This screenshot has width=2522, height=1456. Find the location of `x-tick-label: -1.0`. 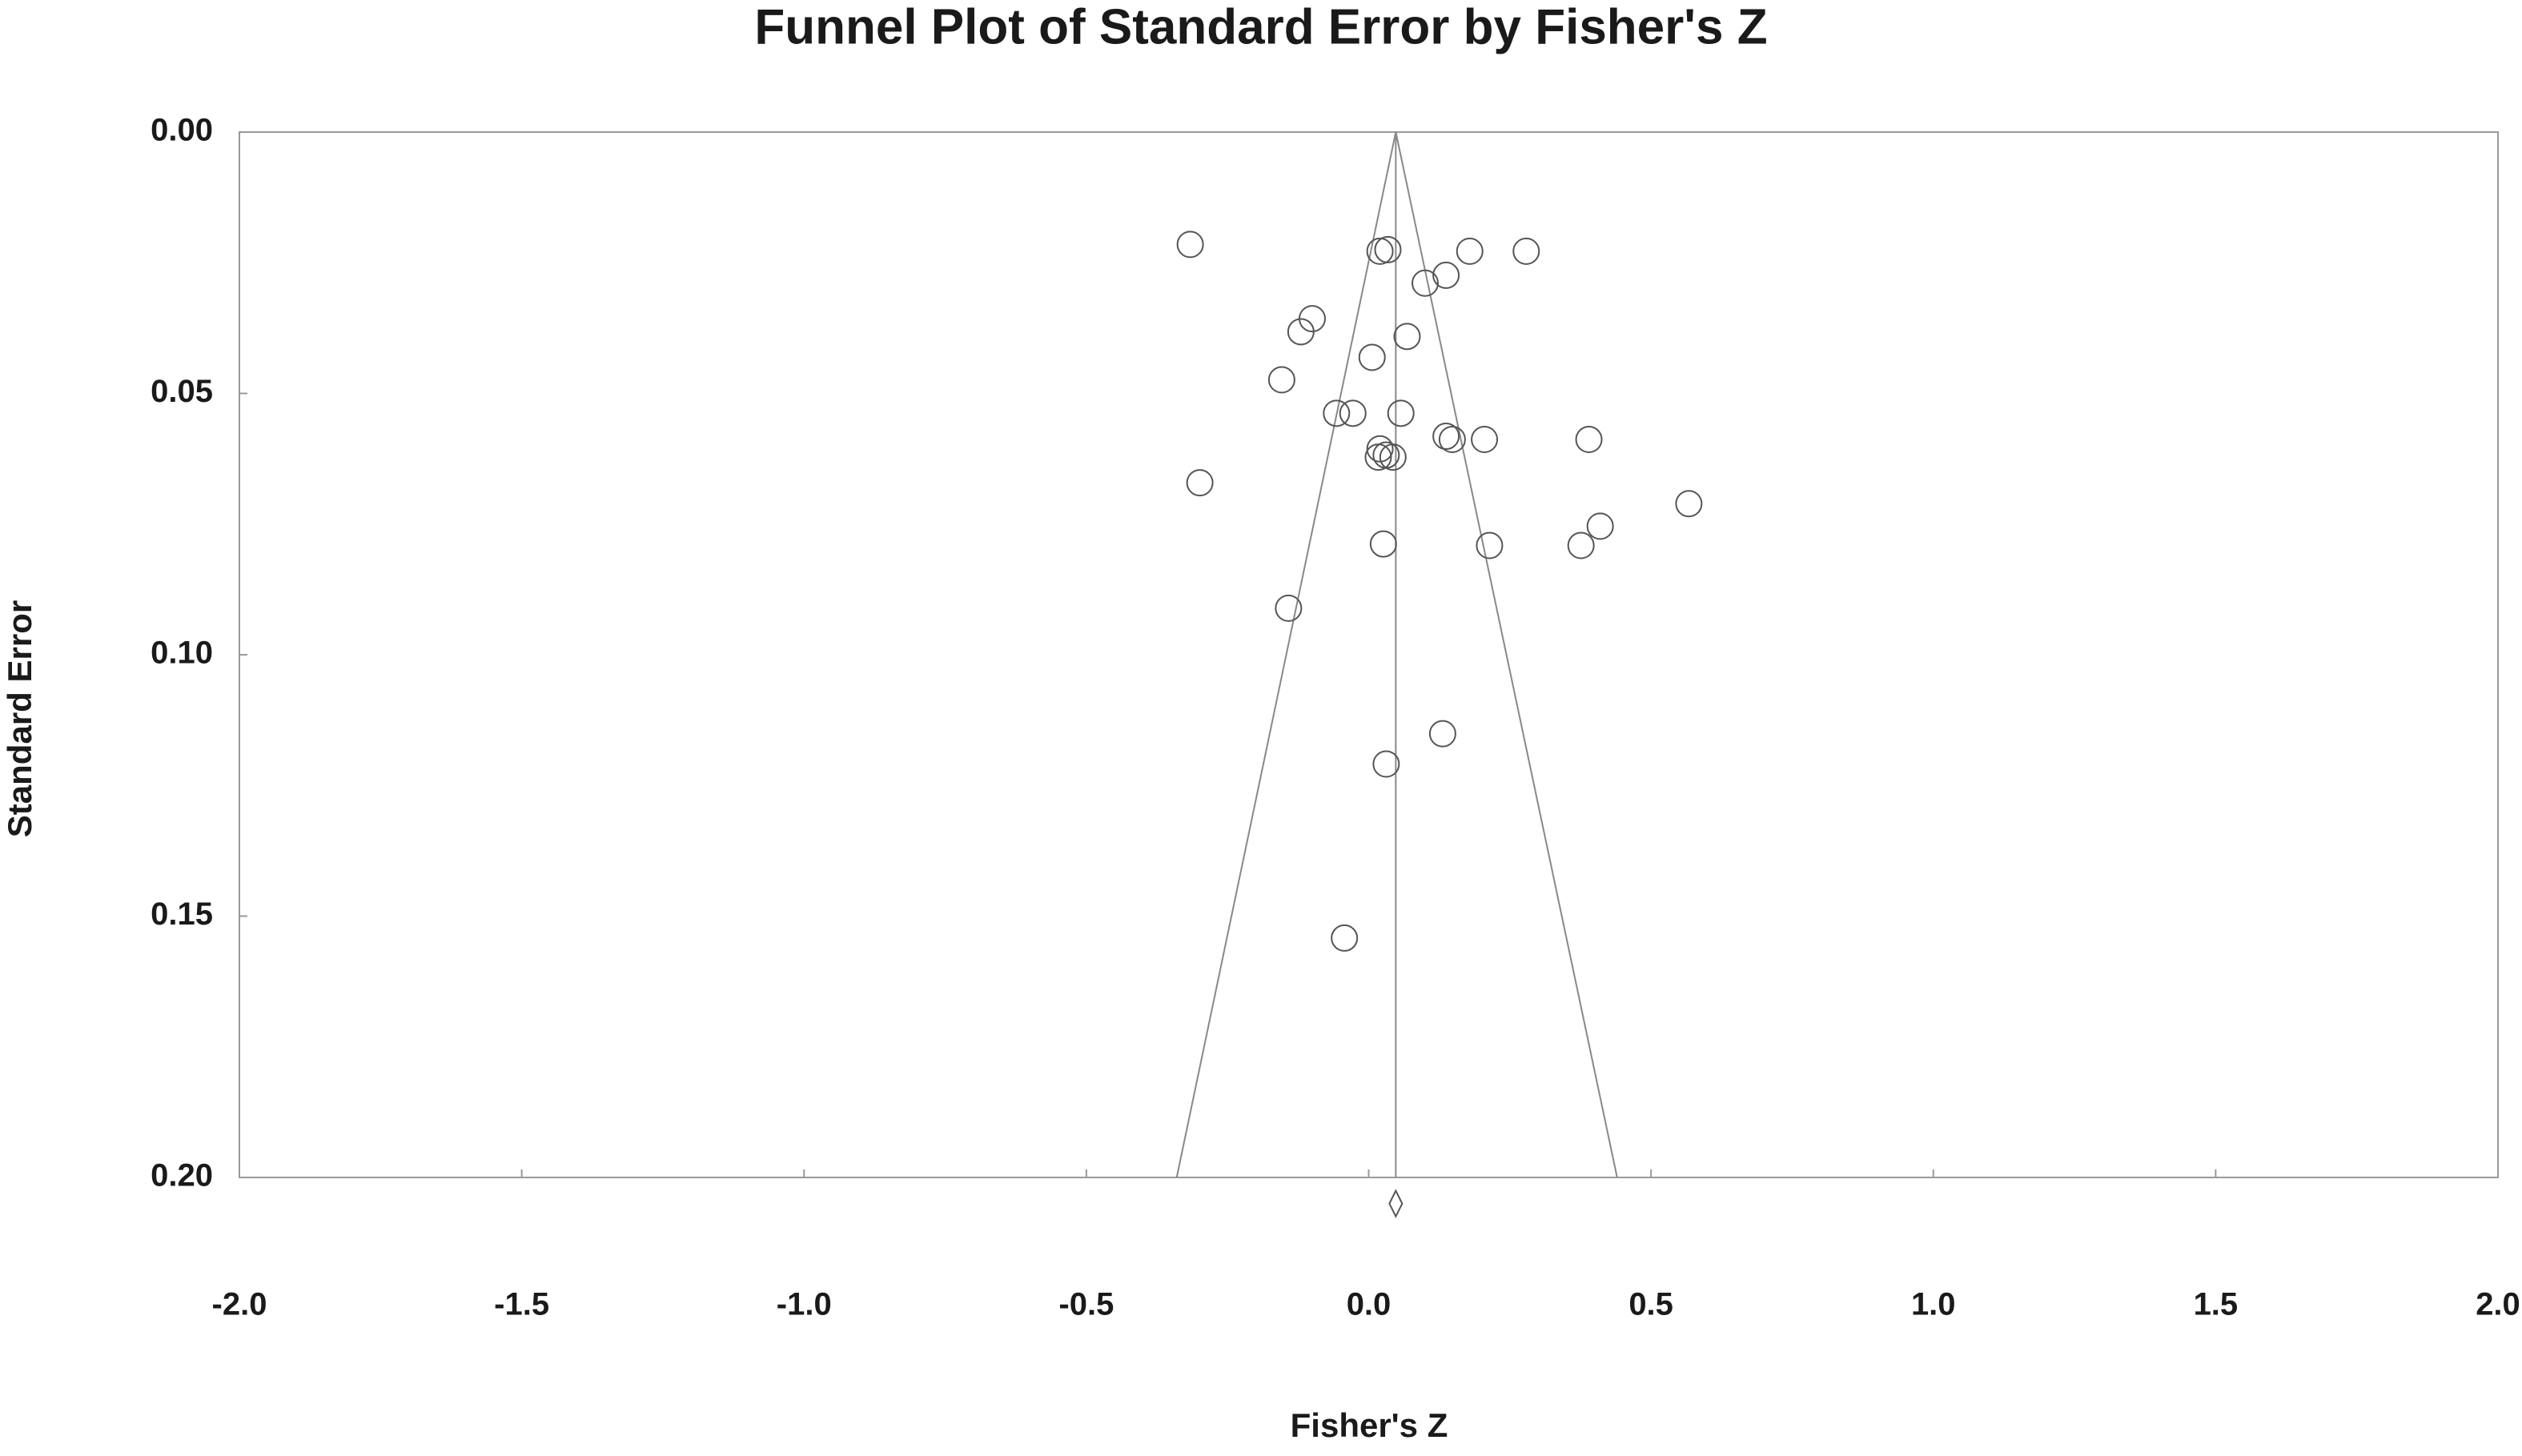

x-tick-label: -1.0 is located at coordinates (804, 1305).